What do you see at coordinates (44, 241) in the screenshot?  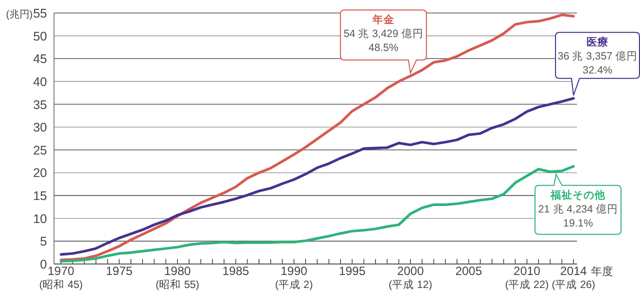 I see `y-tick-label: 5` at bounding box center [44, 241].